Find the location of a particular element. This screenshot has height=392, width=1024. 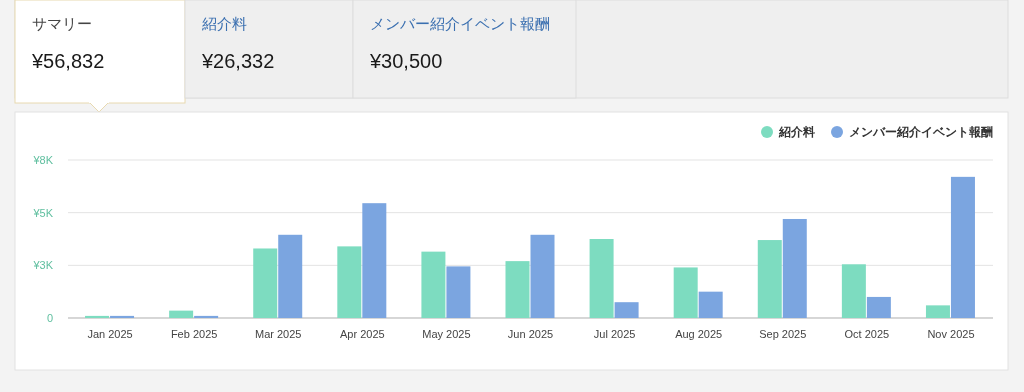

text: ¥26,332 is located at coordinates (238, 61).